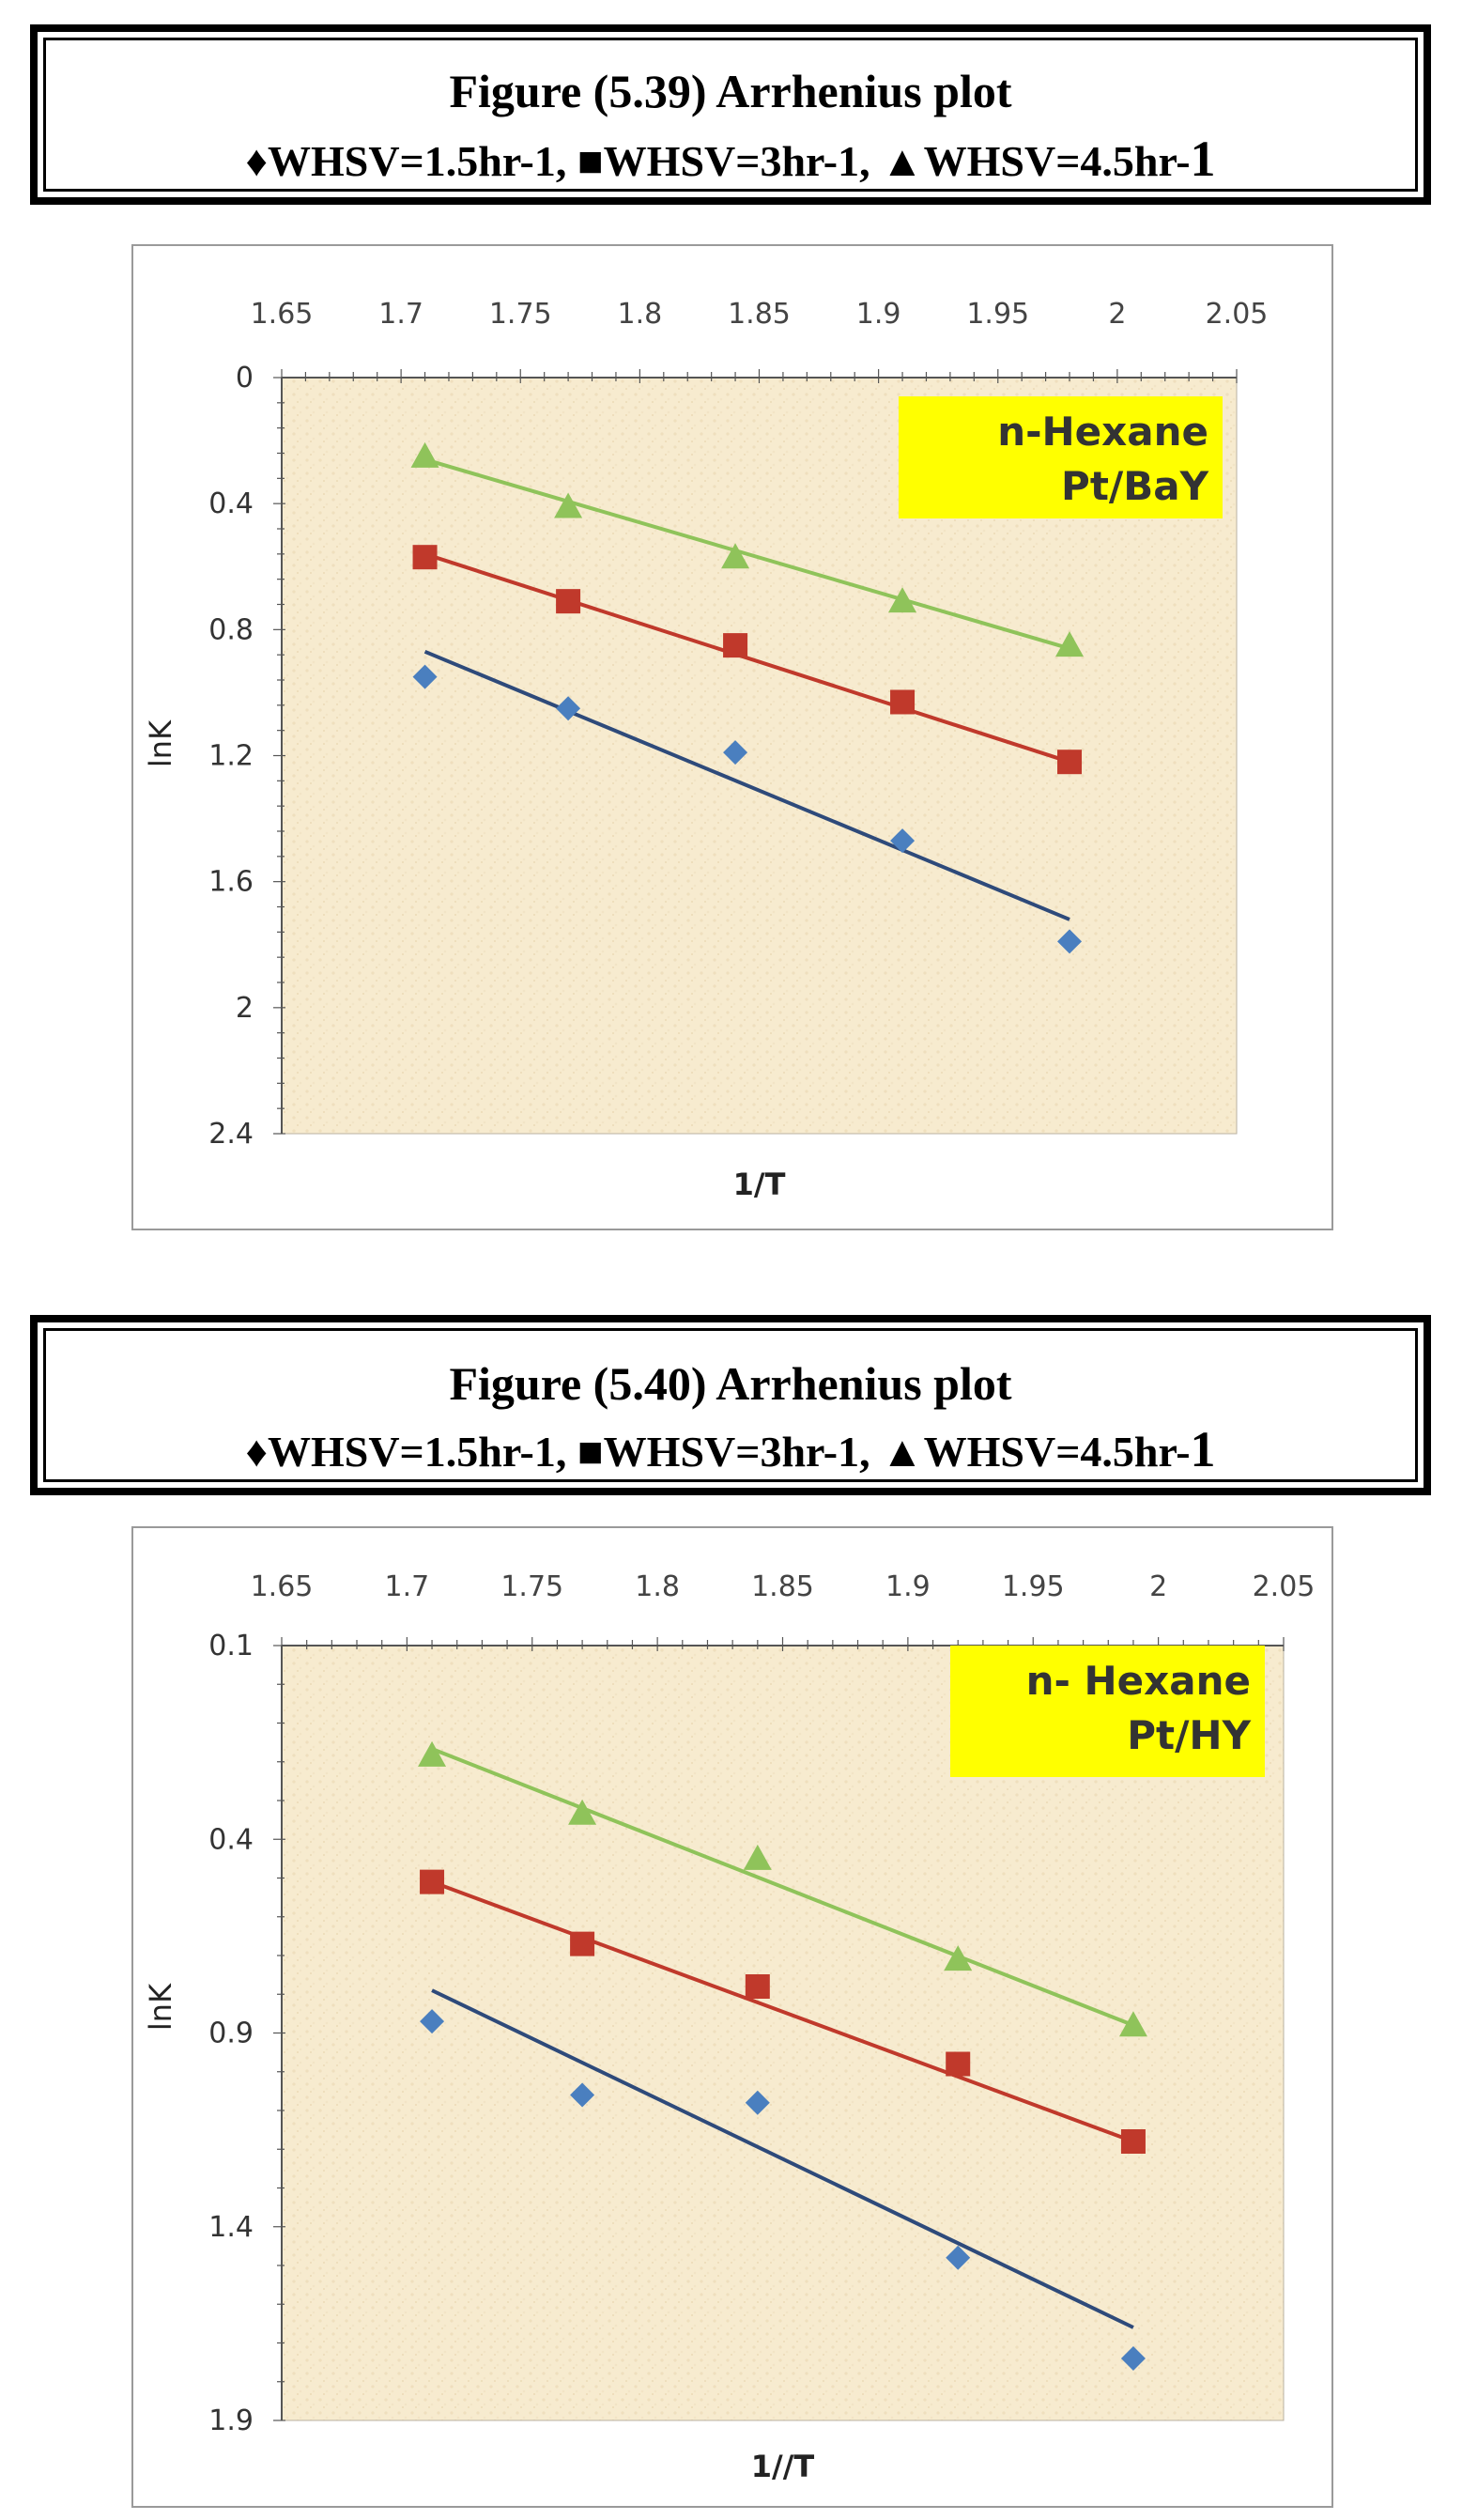  I want to click on annotation-line: n-Hexane, so click(1102, 432).